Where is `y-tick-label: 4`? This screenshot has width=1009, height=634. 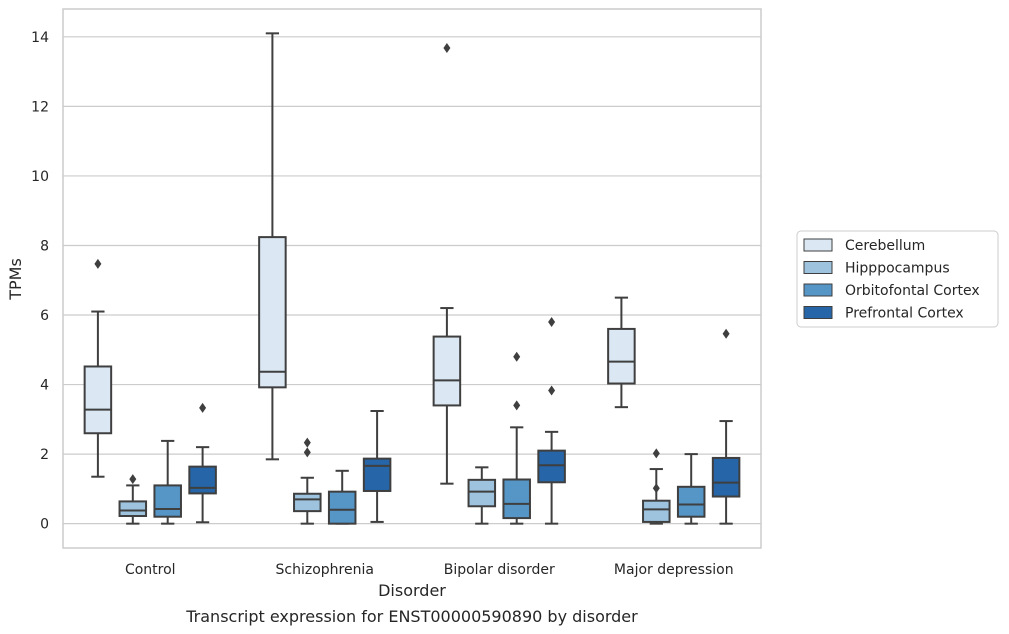
y-tick-label: 4 is located at coordinates (44, 386).